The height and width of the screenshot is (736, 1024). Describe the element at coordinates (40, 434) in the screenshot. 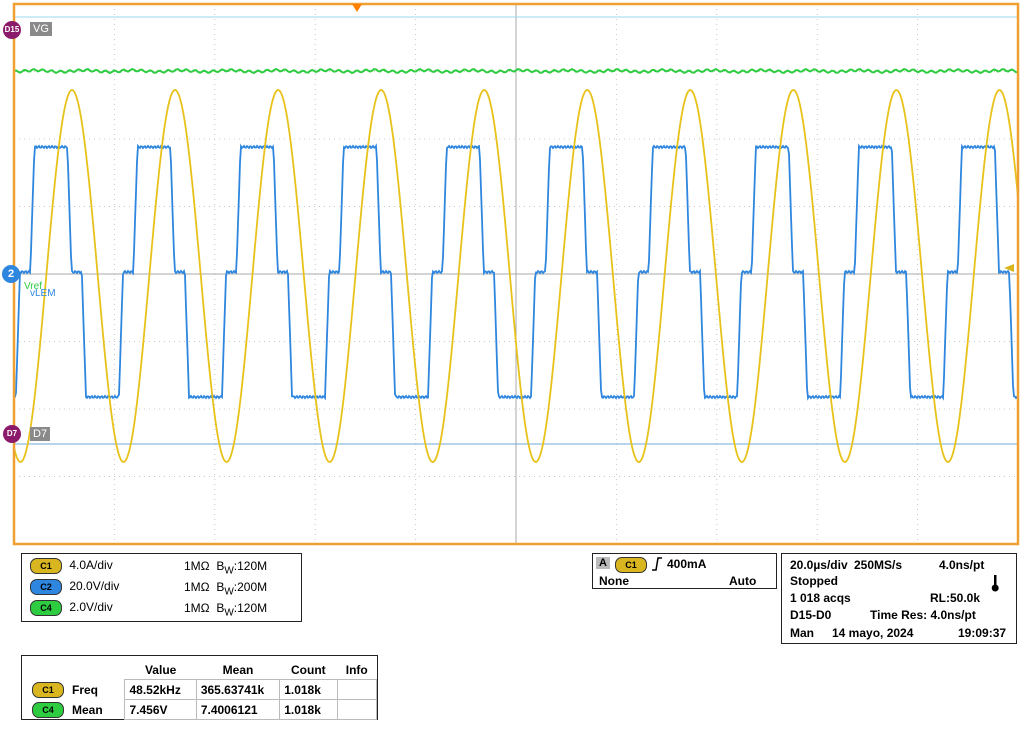

I see `digital-d7-label: D7` at that location.